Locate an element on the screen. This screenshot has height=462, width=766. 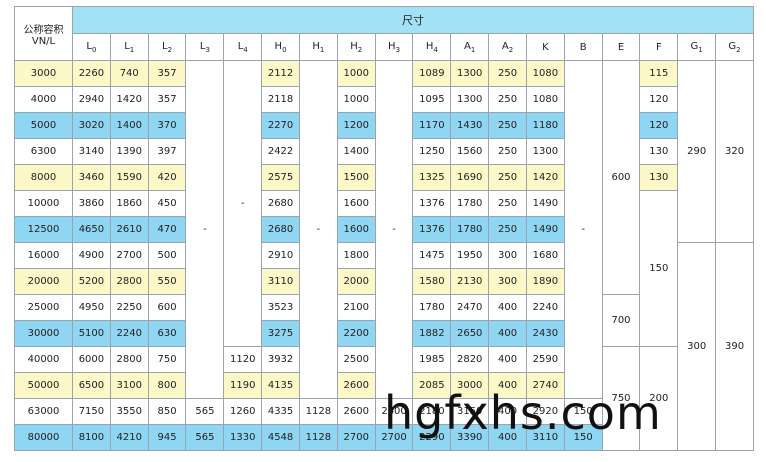
cell: 1890 is located at coordinates (545, 281).